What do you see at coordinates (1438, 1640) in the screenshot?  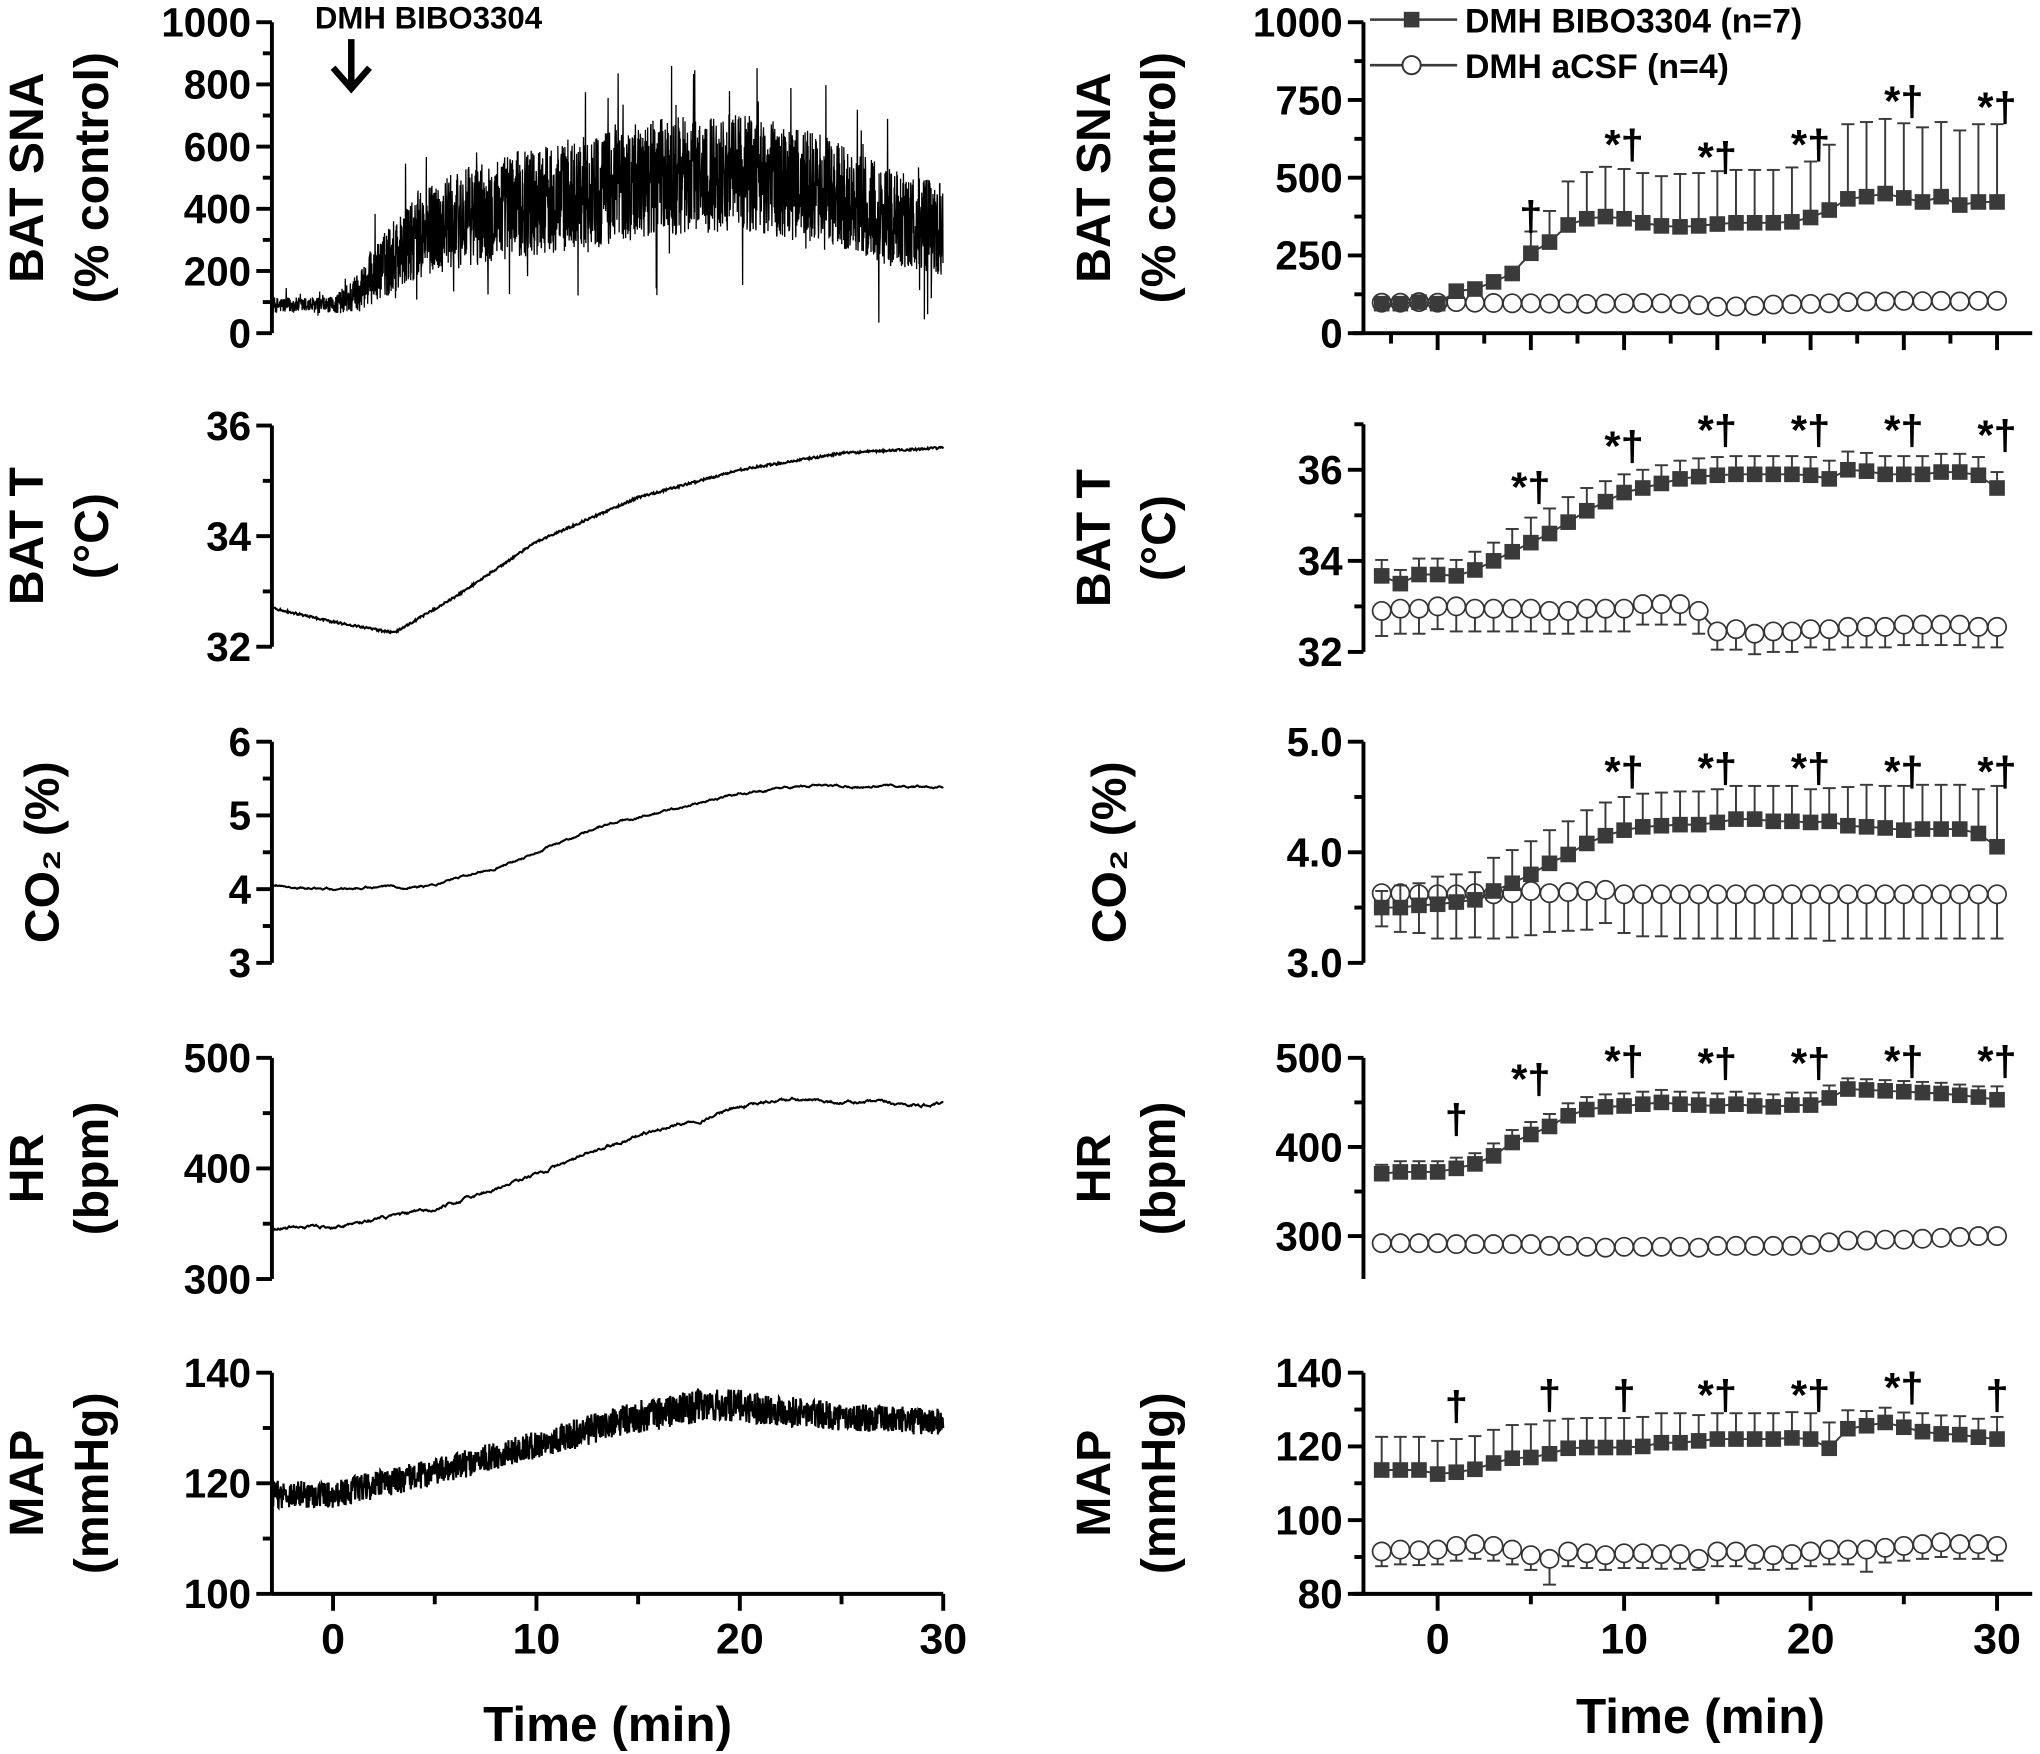 I see `x-tick-label: 0` at bounding box center [1438, 1640].